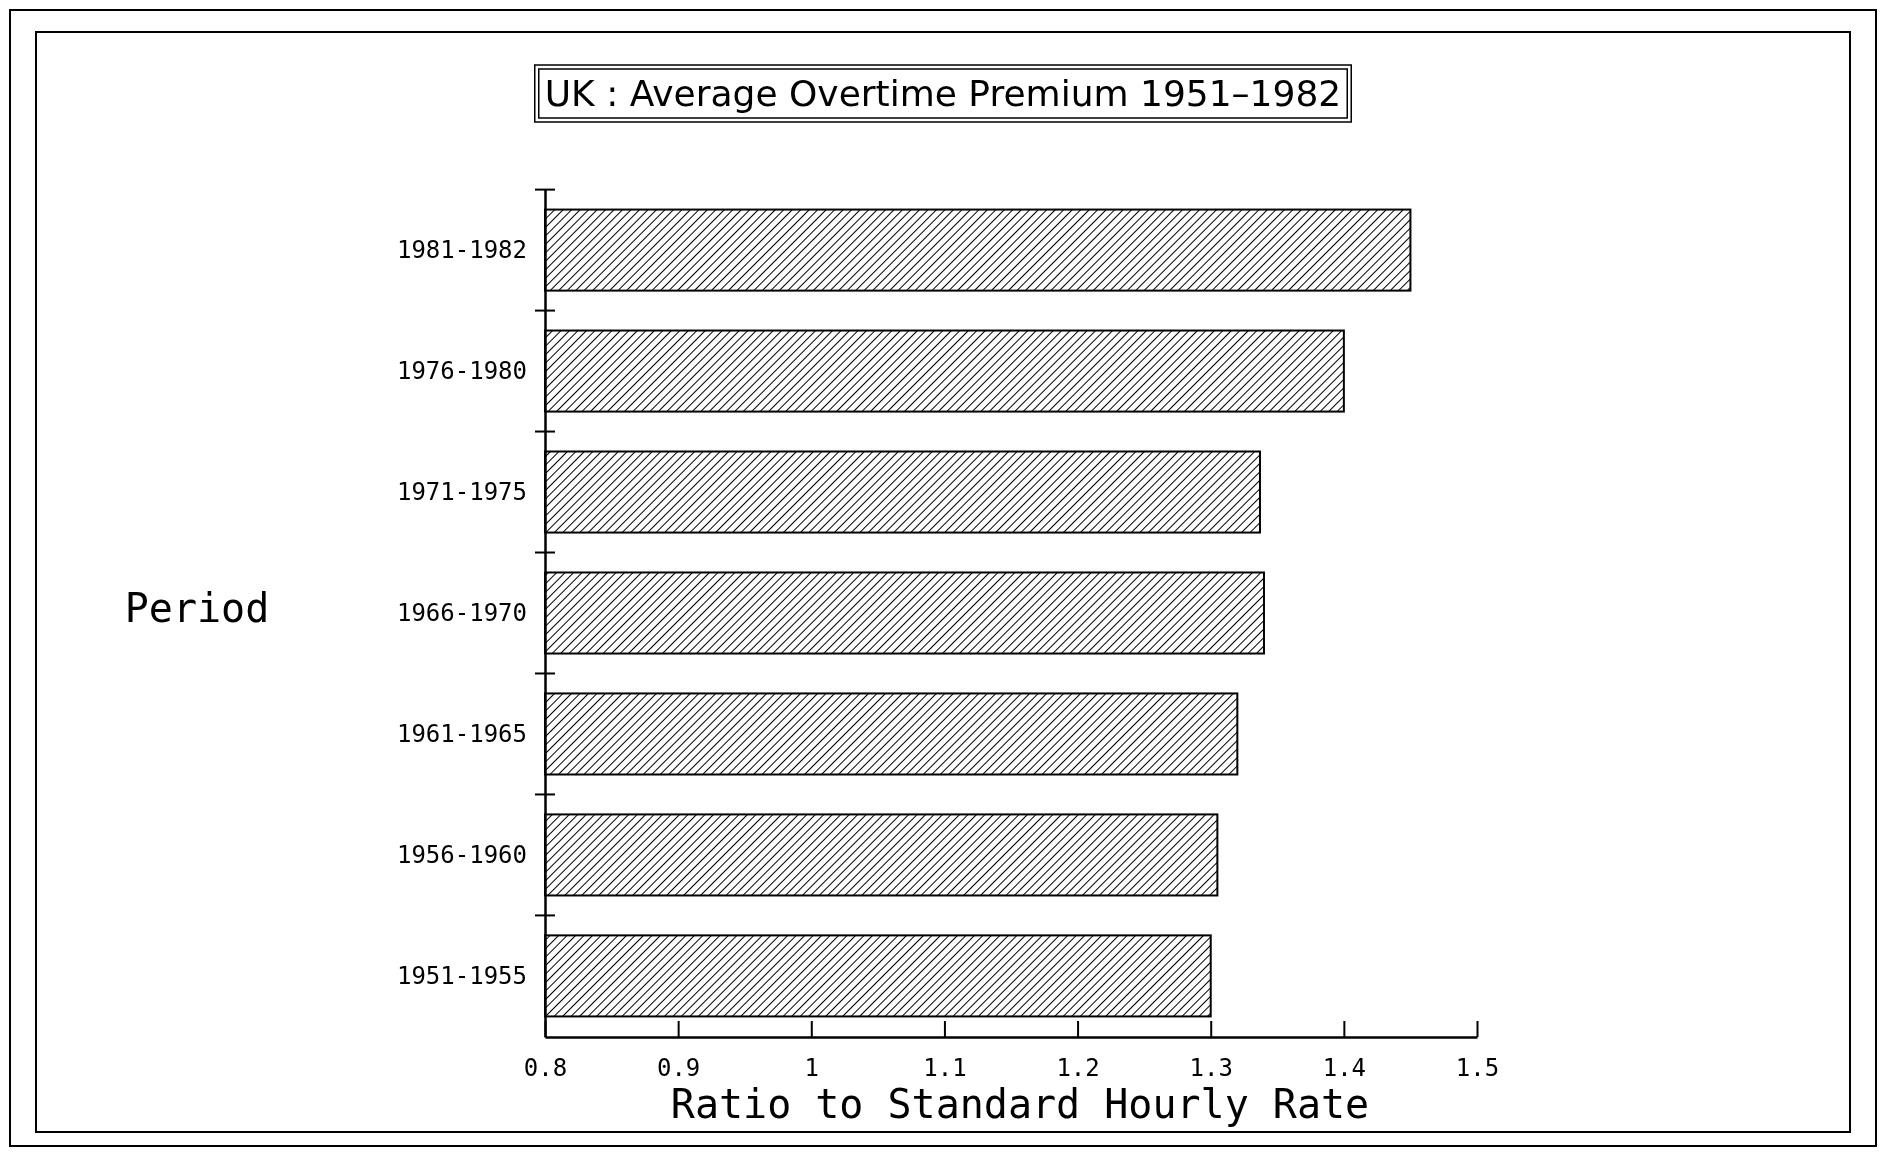 This screenshot has width=1886, height=1156. I want to click on x-tick-label: 0.9, so click(678, 1068).